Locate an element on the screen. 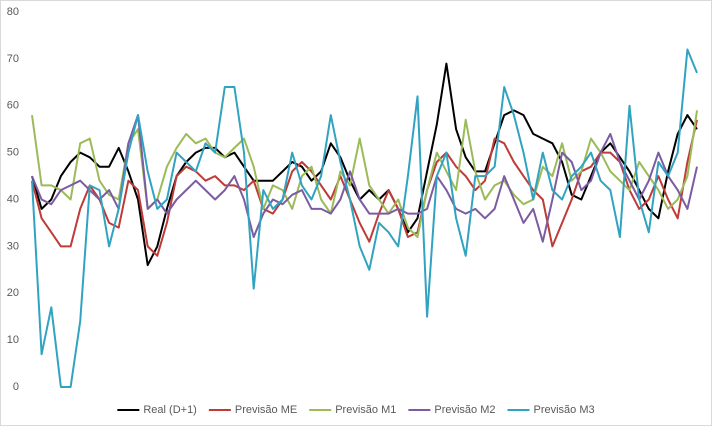 The width and height of the screenshot is (712, 426). y-tick-label: 50 is located at coordinates (13, 153).